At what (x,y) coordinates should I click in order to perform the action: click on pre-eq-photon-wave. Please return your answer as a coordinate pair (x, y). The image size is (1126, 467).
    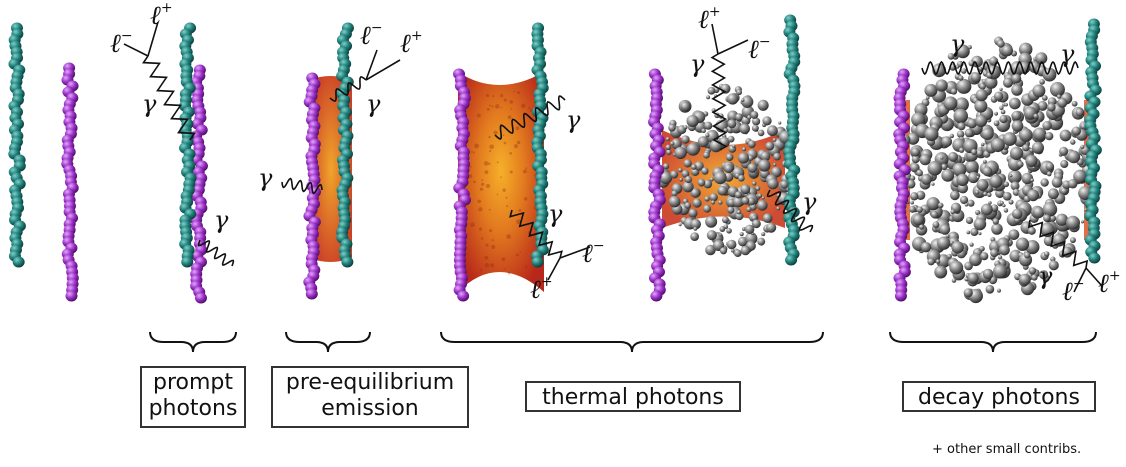
    Looking at the image, I should click on (302, 186).